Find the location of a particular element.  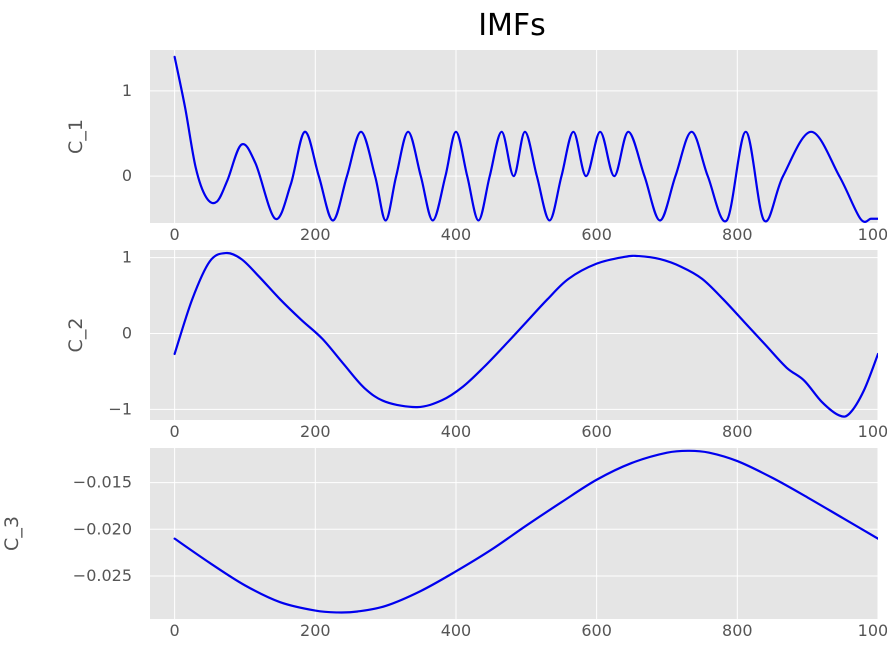

figure-title: IMFs is located at coordinates (512, 25).